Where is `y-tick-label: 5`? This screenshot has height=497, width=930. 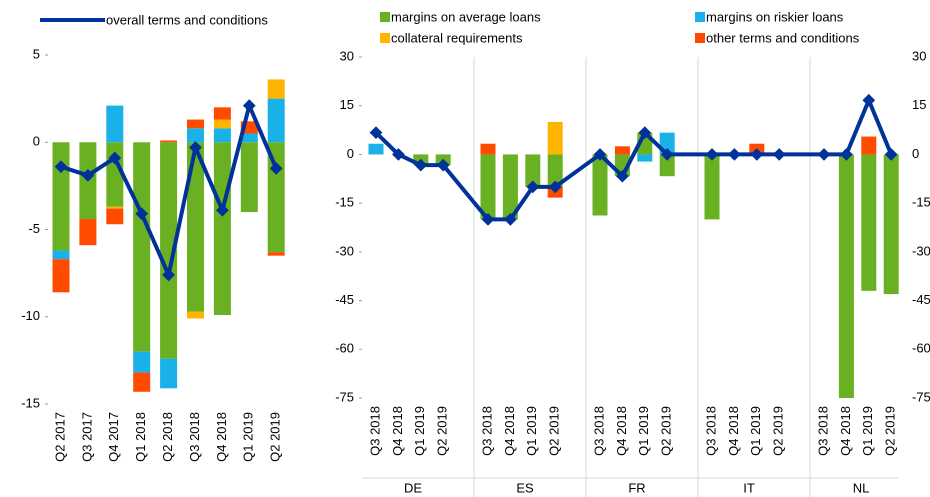 y-tick-label: 5 is located at coordinates (36, 53).